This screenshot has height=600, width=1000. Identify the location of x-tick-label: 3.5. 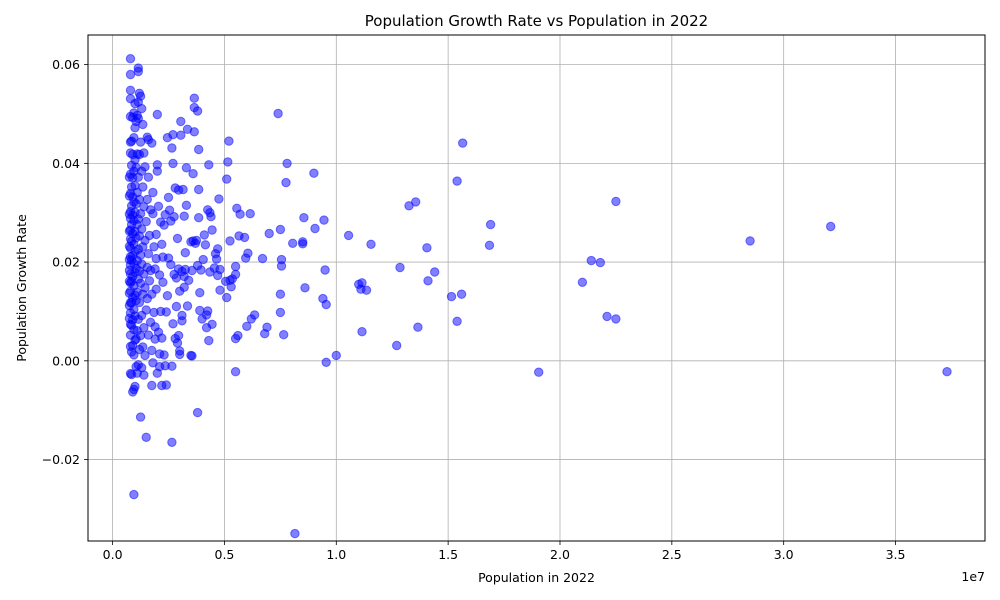
(896, 554).